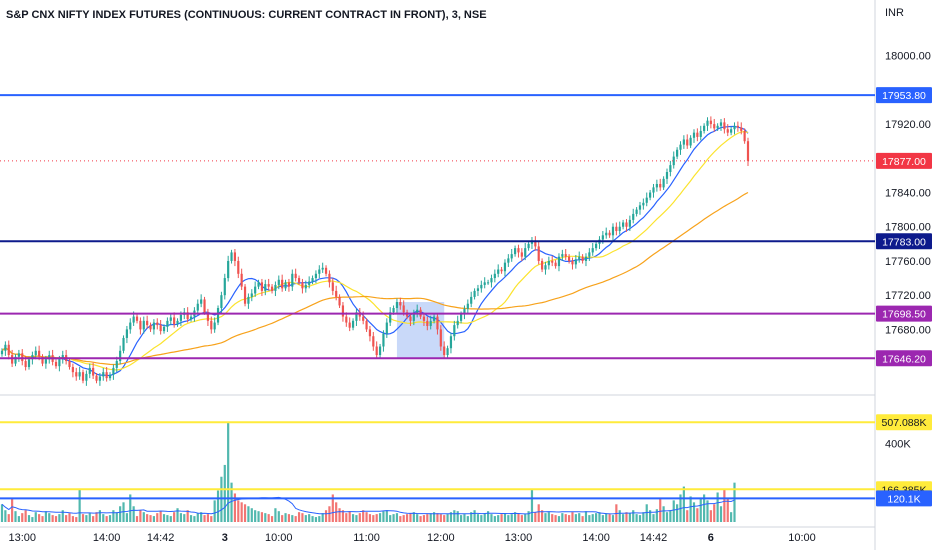  I want to click on time-tick-label: 10:00, so click(802, 538).